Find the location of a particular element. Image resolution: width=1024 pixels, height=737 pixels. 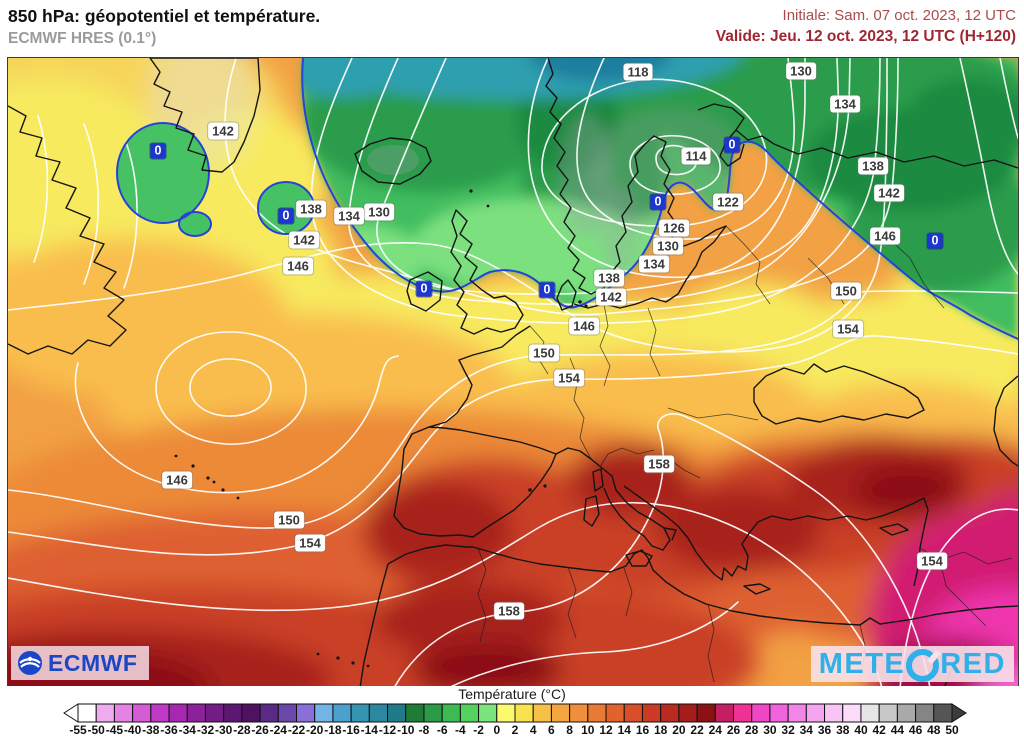

colorbar-tick: -18 is located at coordinates (333, 730).